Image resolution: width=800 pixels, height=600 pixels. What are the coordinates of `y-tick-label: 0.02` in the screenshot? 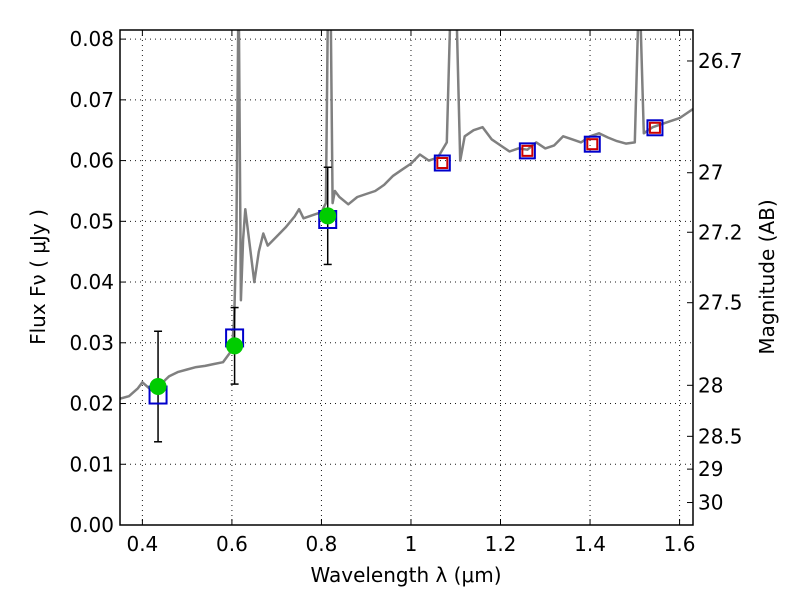 It's located at (91, 404).